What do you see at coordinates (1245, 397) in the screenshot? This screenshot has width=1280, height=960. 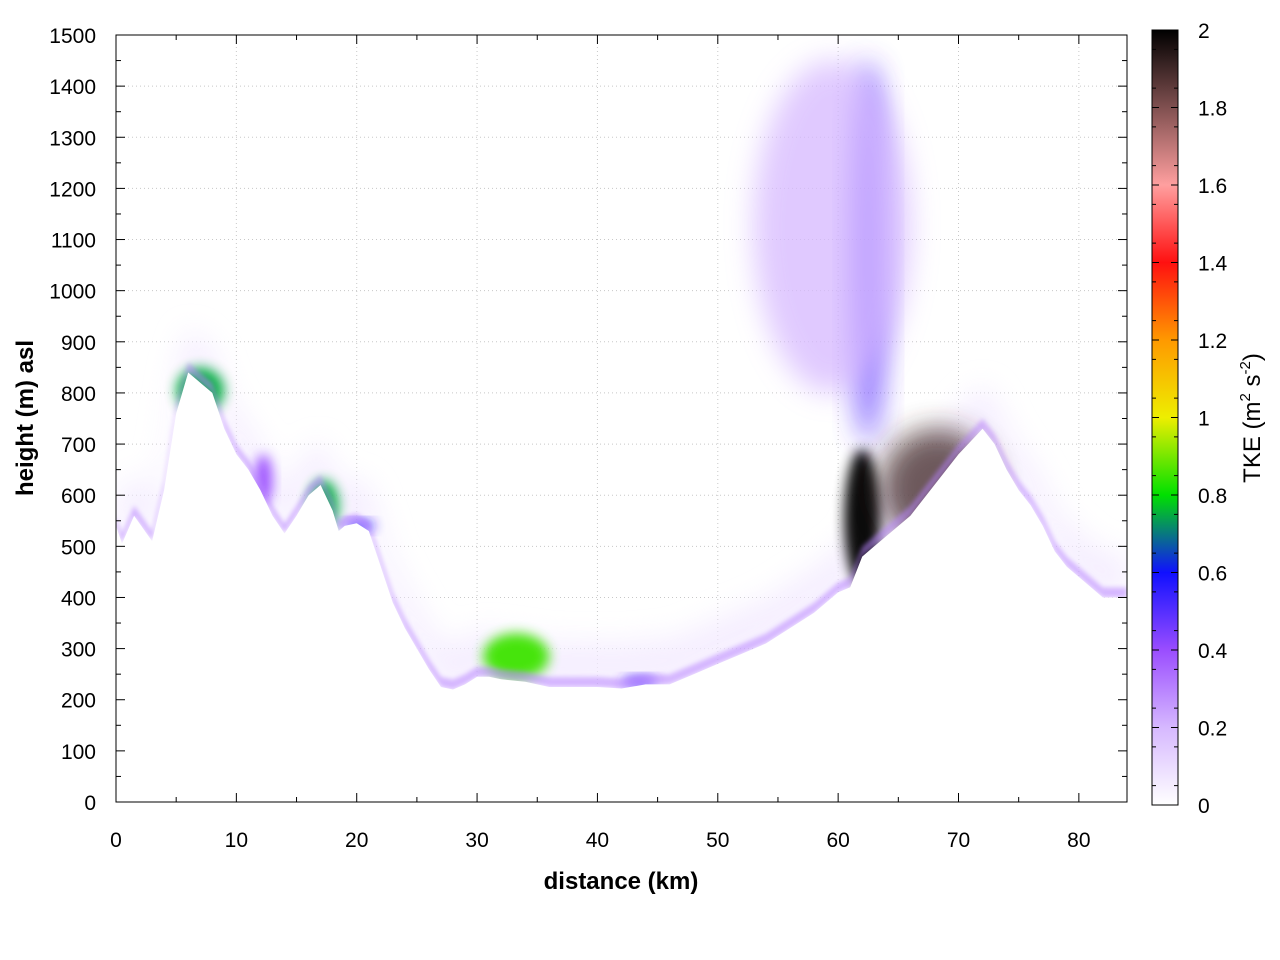 I see `colorbar-title-sup1: 2` at bounding box center [1245, 397].